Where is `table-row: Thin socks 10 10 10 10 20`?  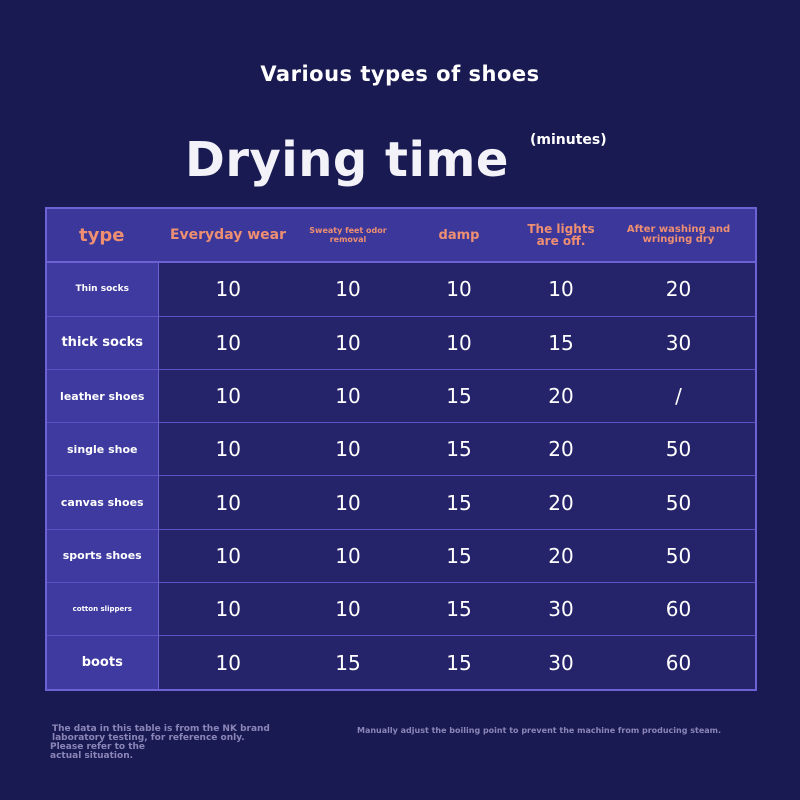
table-row: Thin socks 10 10 10 10 20 is located at coordinates (401, 289).